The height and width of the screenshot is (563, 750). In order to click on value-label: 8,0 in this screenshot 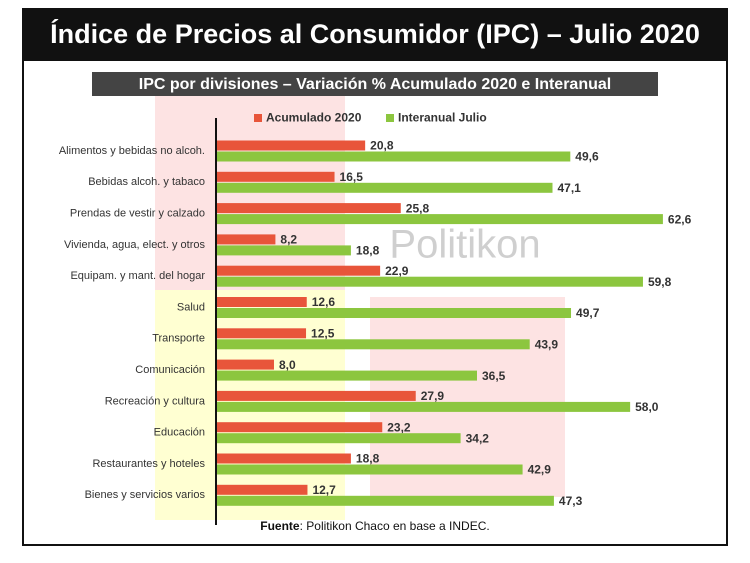, I will do `click(287, 365)`.